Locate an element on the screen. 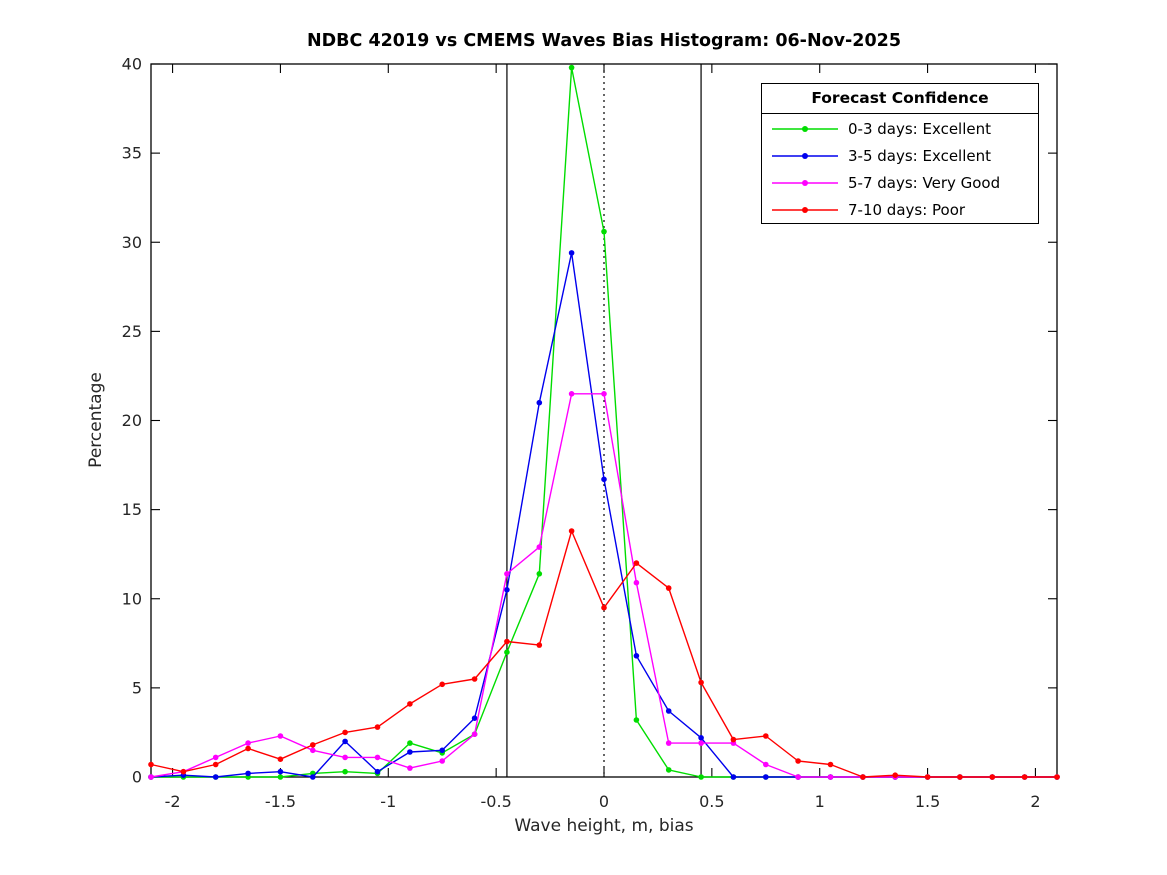  y-tick-label: 40 is located at coordinates (132, 64).